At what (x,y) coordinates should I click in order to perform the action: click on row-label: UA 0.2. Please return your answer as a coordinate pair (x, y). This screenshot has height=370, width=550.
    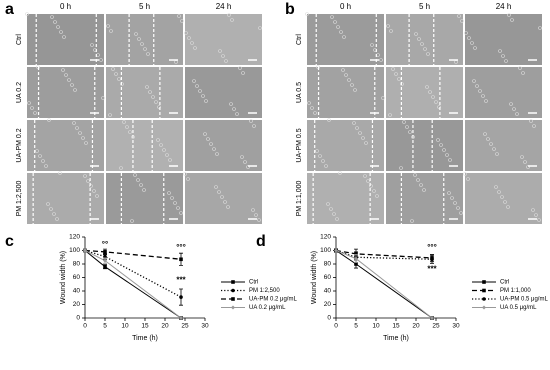
    Looking at the image, I should click on (19, 92).